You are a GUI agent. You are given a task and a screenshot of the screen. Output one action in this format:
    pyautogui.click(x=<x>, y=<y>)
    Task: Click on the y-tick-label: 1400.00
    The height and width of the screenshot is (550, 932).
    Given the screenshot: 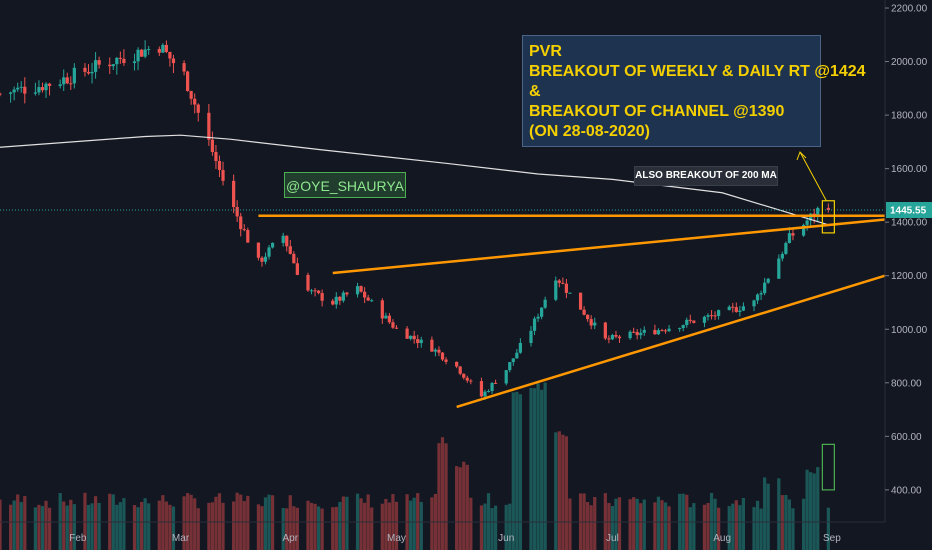 What is the action you would take?
    pyautogui.click(x=909, y=223)
    